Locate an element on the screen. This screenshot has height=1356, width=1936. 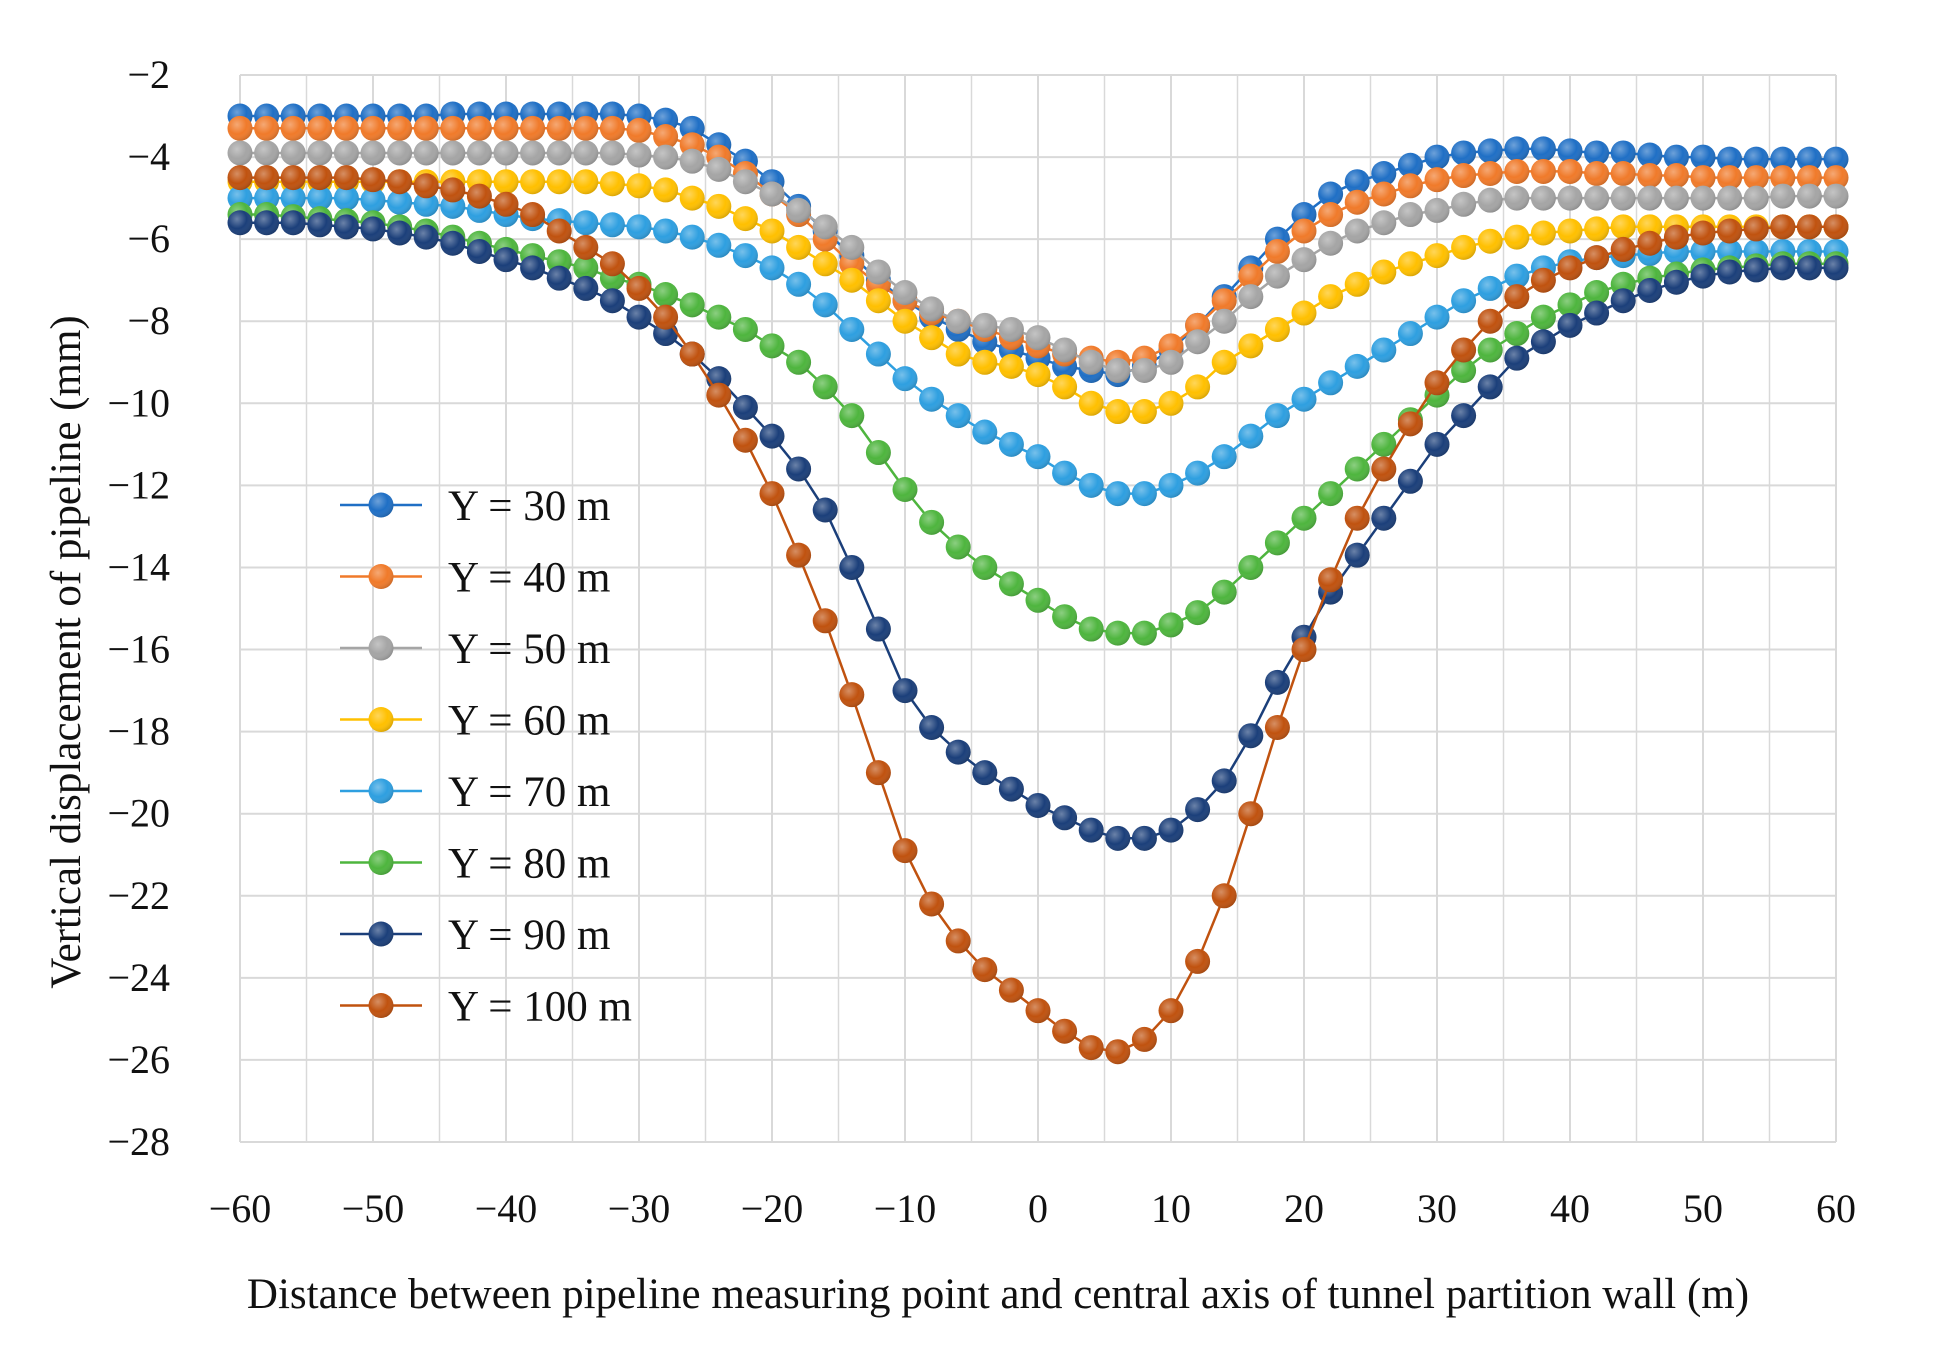
x-tick-label: −60 is located at coordinates (240, 1208).